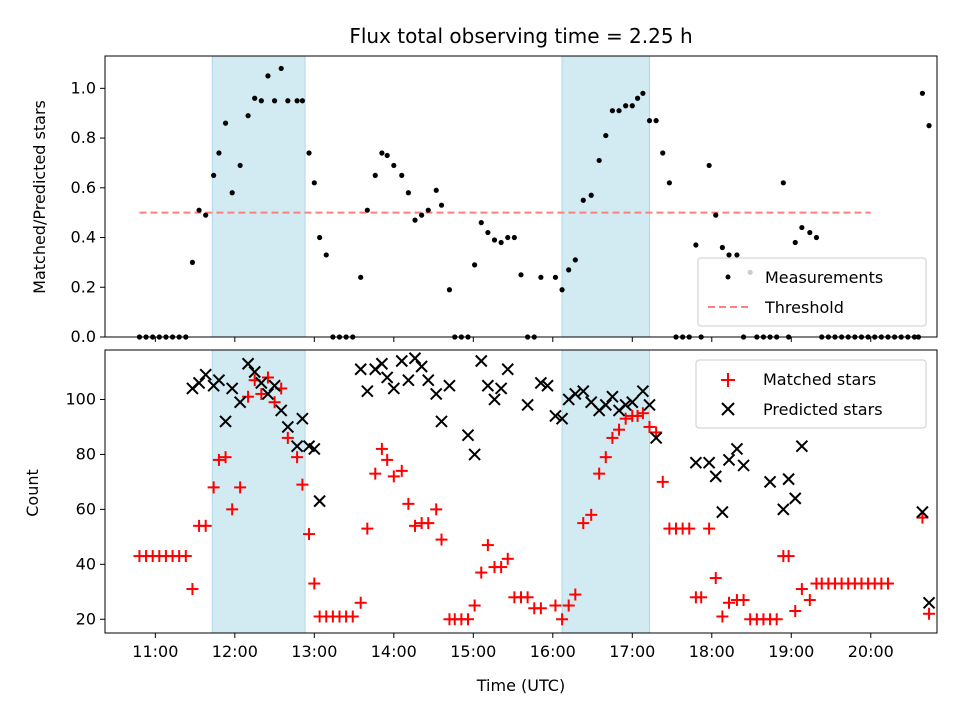 The image size is (960, 720). What do you see at coordinates (86, 618) in the screenshot?
I see `count-y-tick-label: 20` at bounding box center [86, 618].